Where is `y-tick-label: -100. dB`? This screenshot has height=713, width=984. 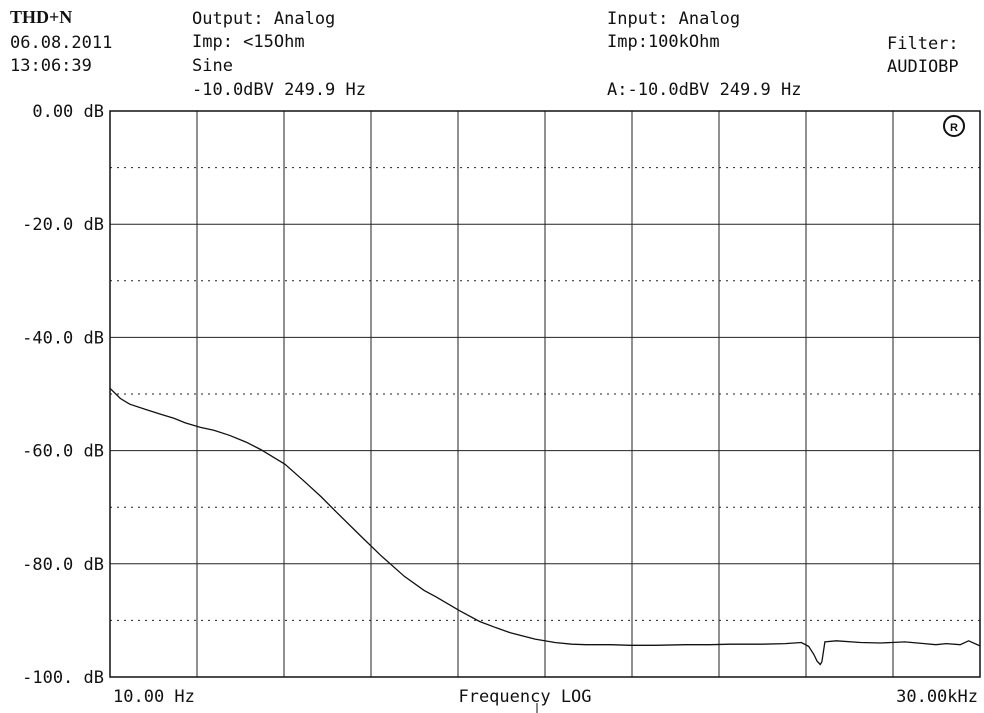
y-tick-label: -100. dB is located at coordinates (63, 678).